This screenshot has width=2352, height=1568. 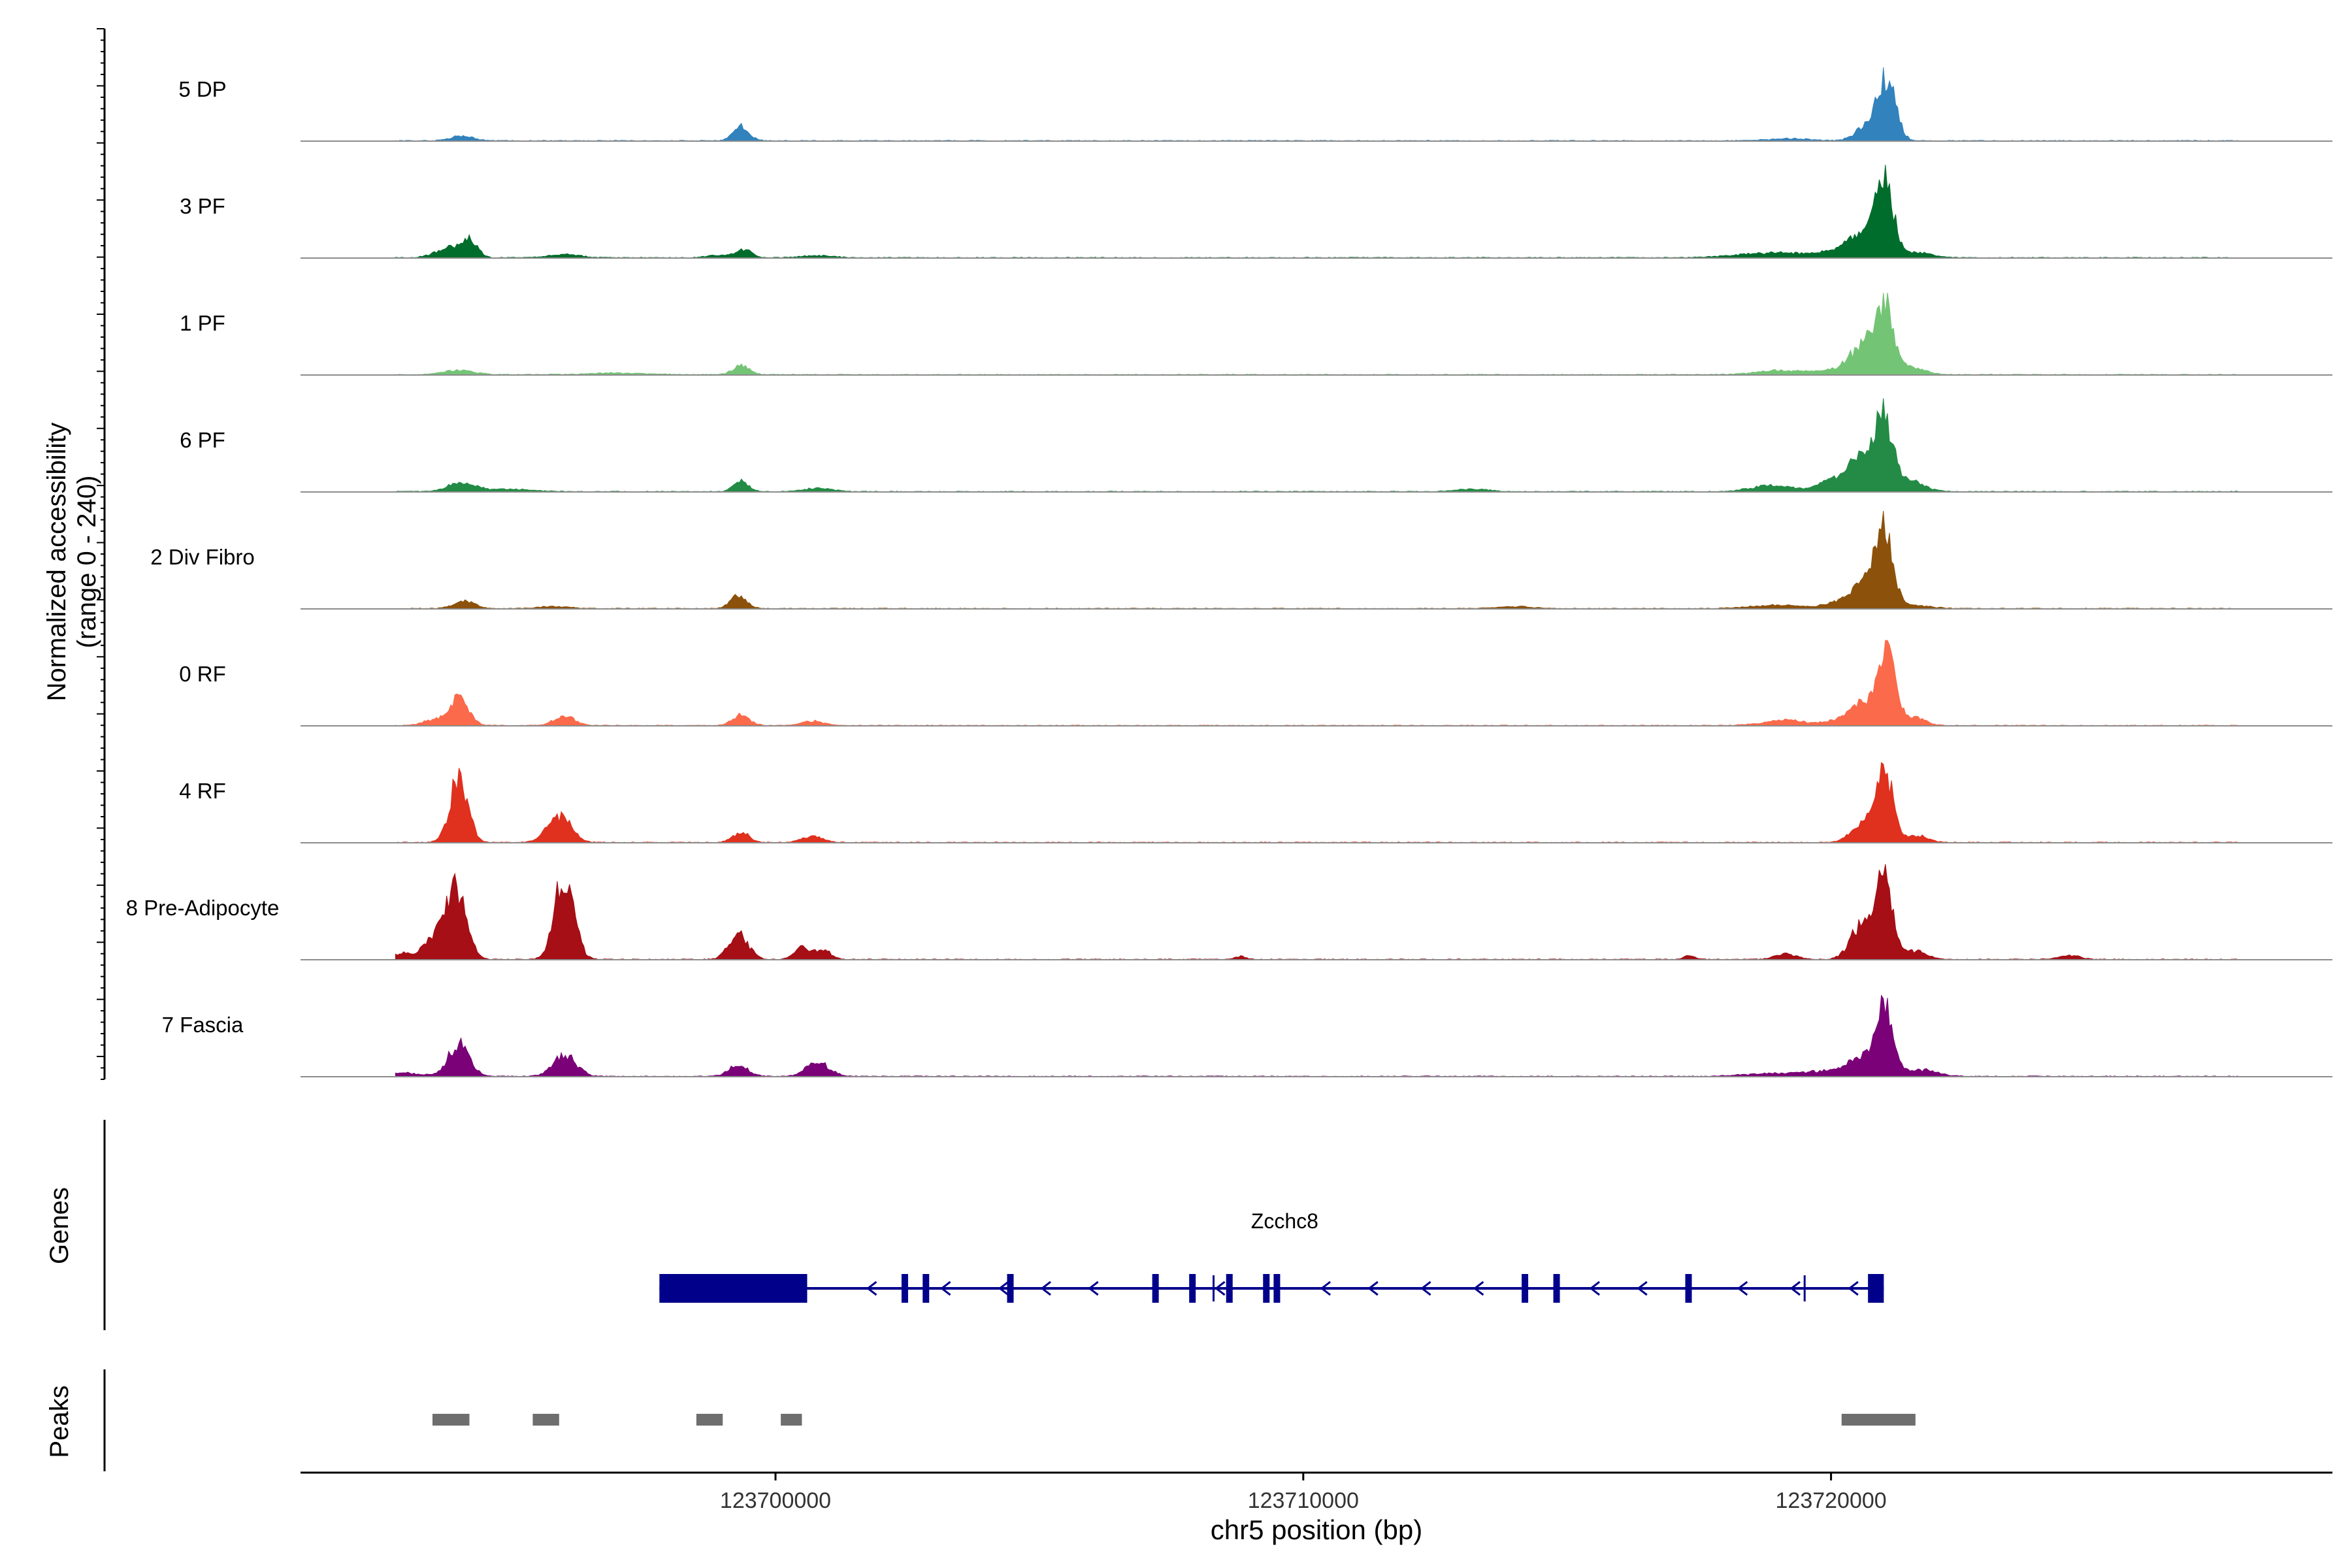 I want to click on track: 2 Div Fibro, so click(x=1241, y=560).